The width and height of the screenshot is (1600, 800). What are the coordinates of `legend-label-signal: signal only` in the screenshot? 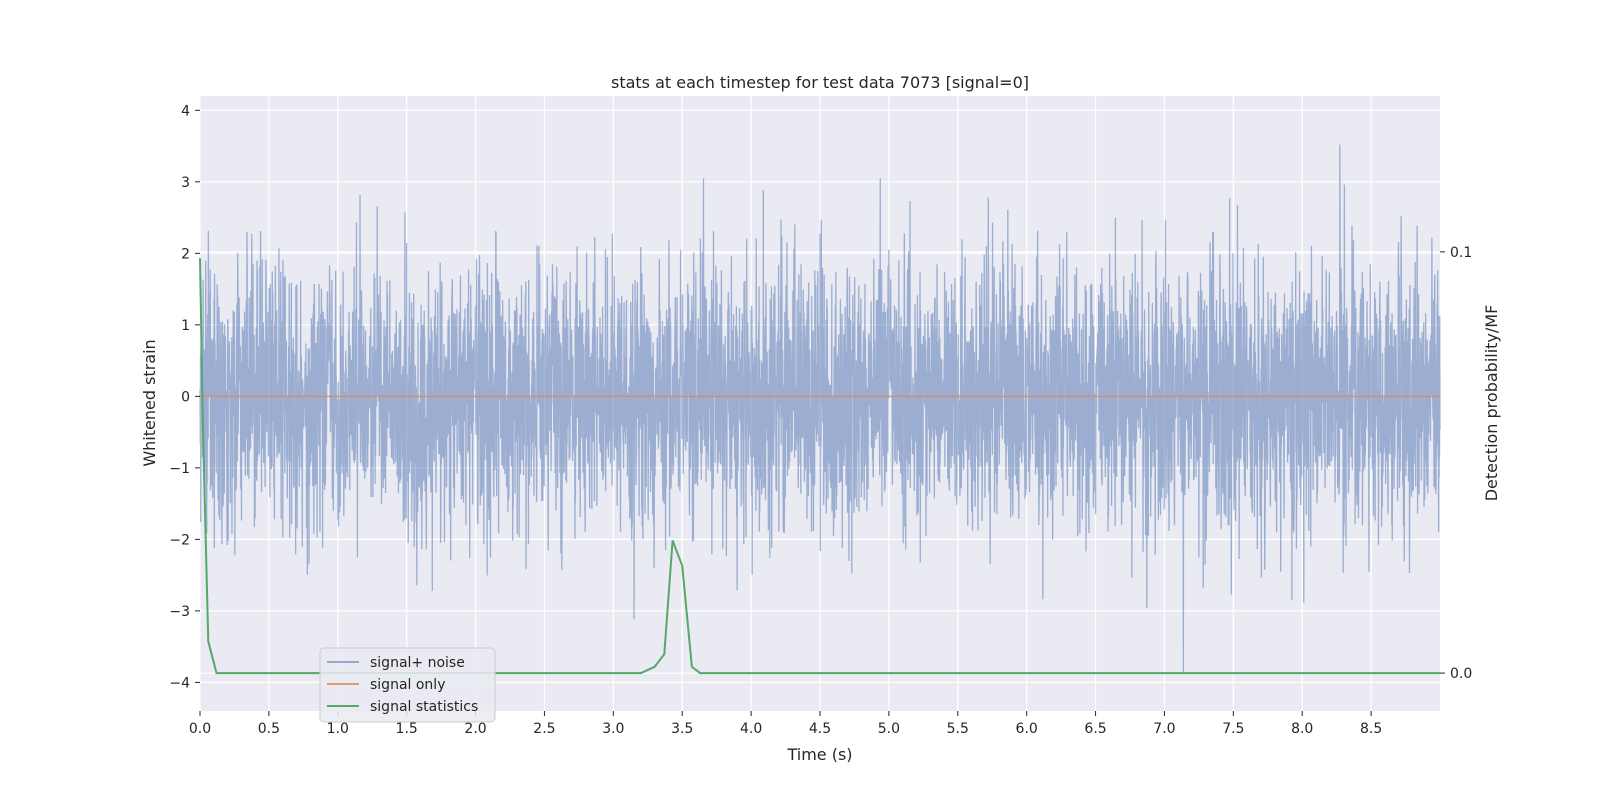 It's located at (407, 685).